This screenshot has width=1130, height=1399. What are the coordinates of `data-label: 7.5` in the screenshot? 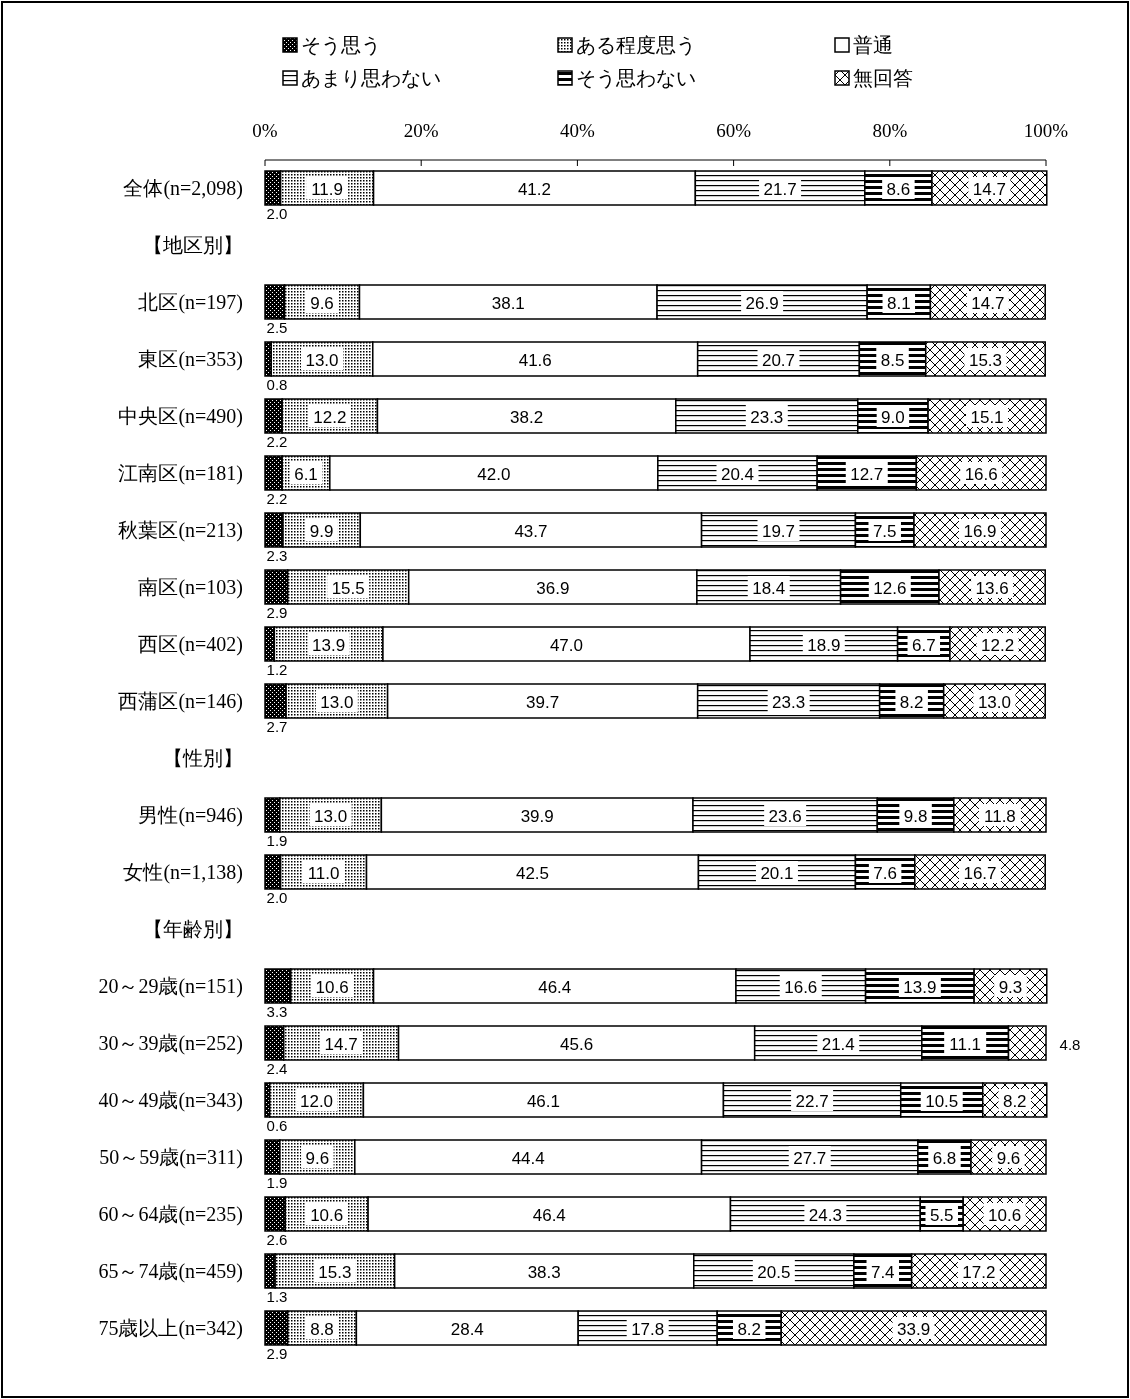 It's located at (884, 531).